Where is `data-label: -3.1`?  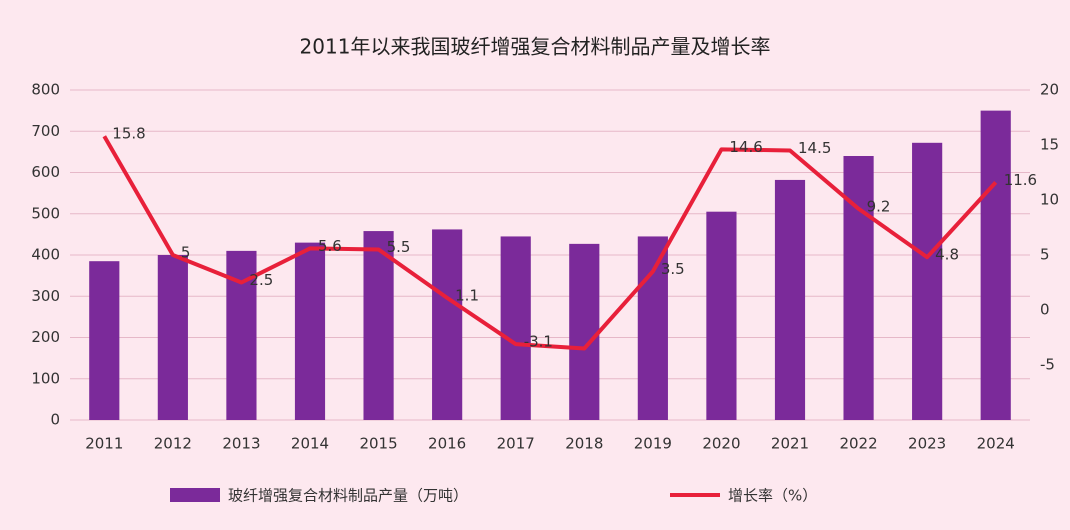
data-label: -3.1 is located at coordinates (538, 342).